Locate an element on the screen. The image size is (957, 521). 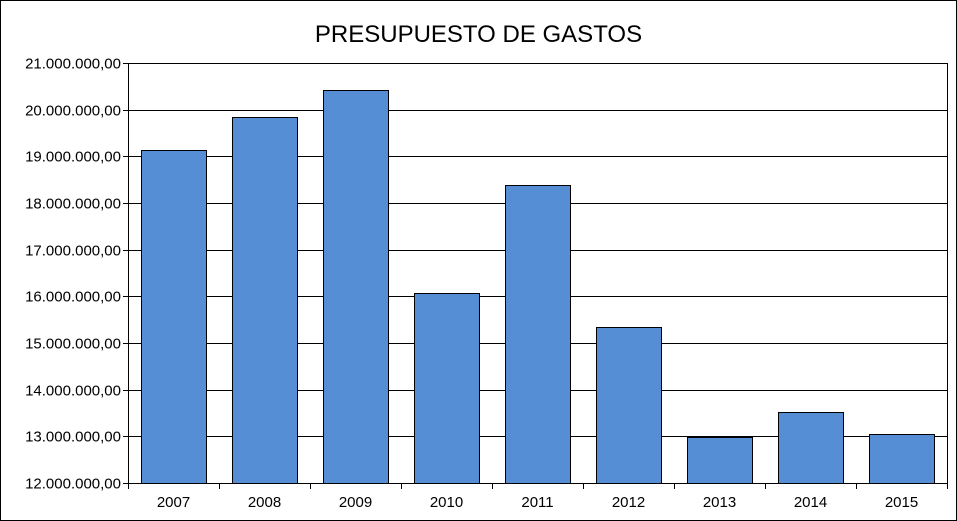
bar-2009 is located at coordinates (356, 287).